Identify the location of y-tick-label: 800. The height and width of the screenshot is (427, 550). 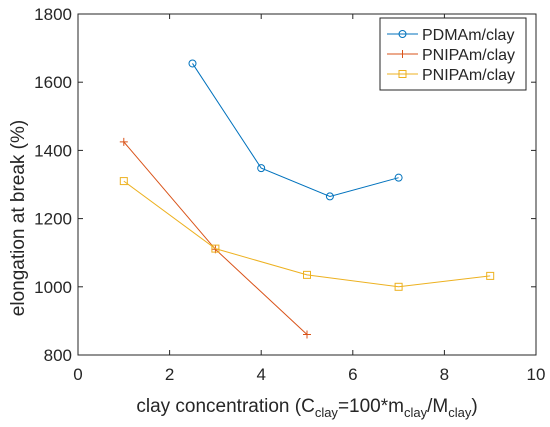
(58, 355).